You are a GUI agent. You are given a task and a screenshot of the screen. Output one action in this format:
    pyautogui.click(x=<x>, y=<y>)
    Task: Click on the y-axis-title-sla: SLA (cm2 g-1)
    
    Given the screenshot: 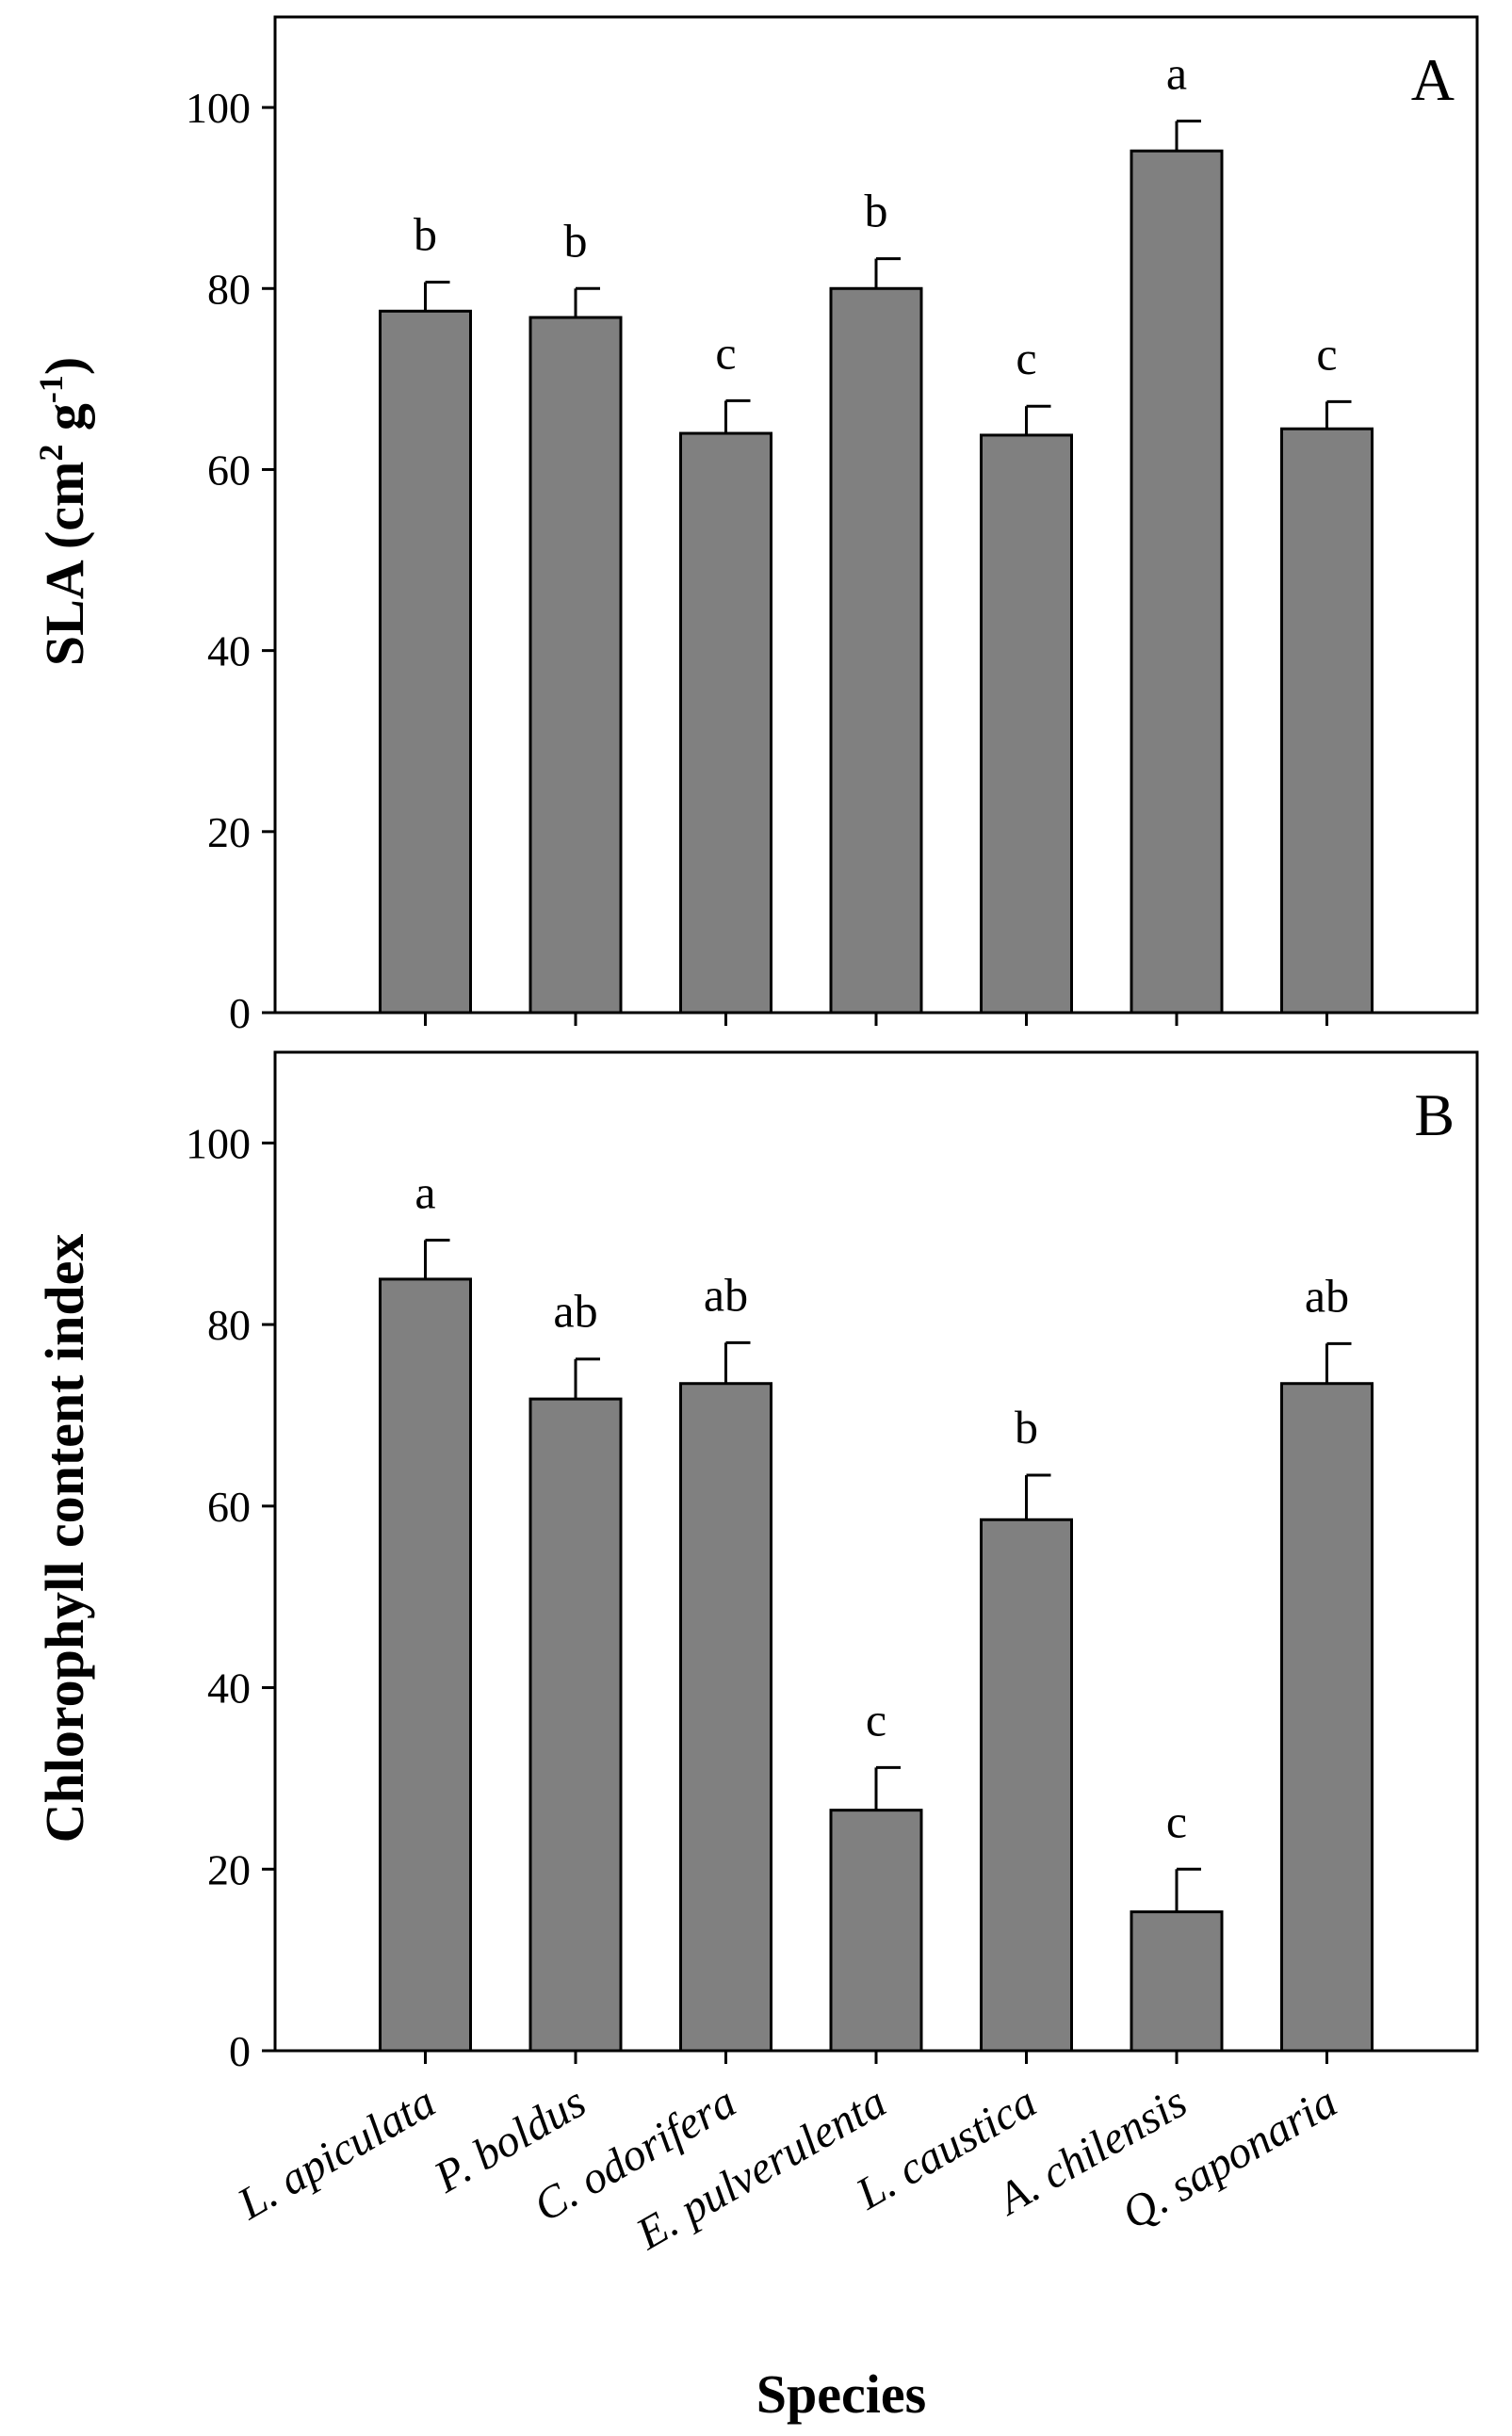 What is the action you would take?
    pyautogui.click(x=64, y=511)
    